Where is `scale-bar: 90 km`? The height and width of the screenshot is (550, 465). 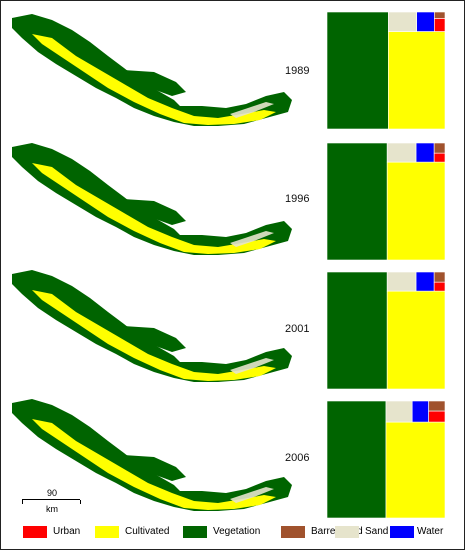 scale-bar: 90 km is located at coordinates (52, 501).